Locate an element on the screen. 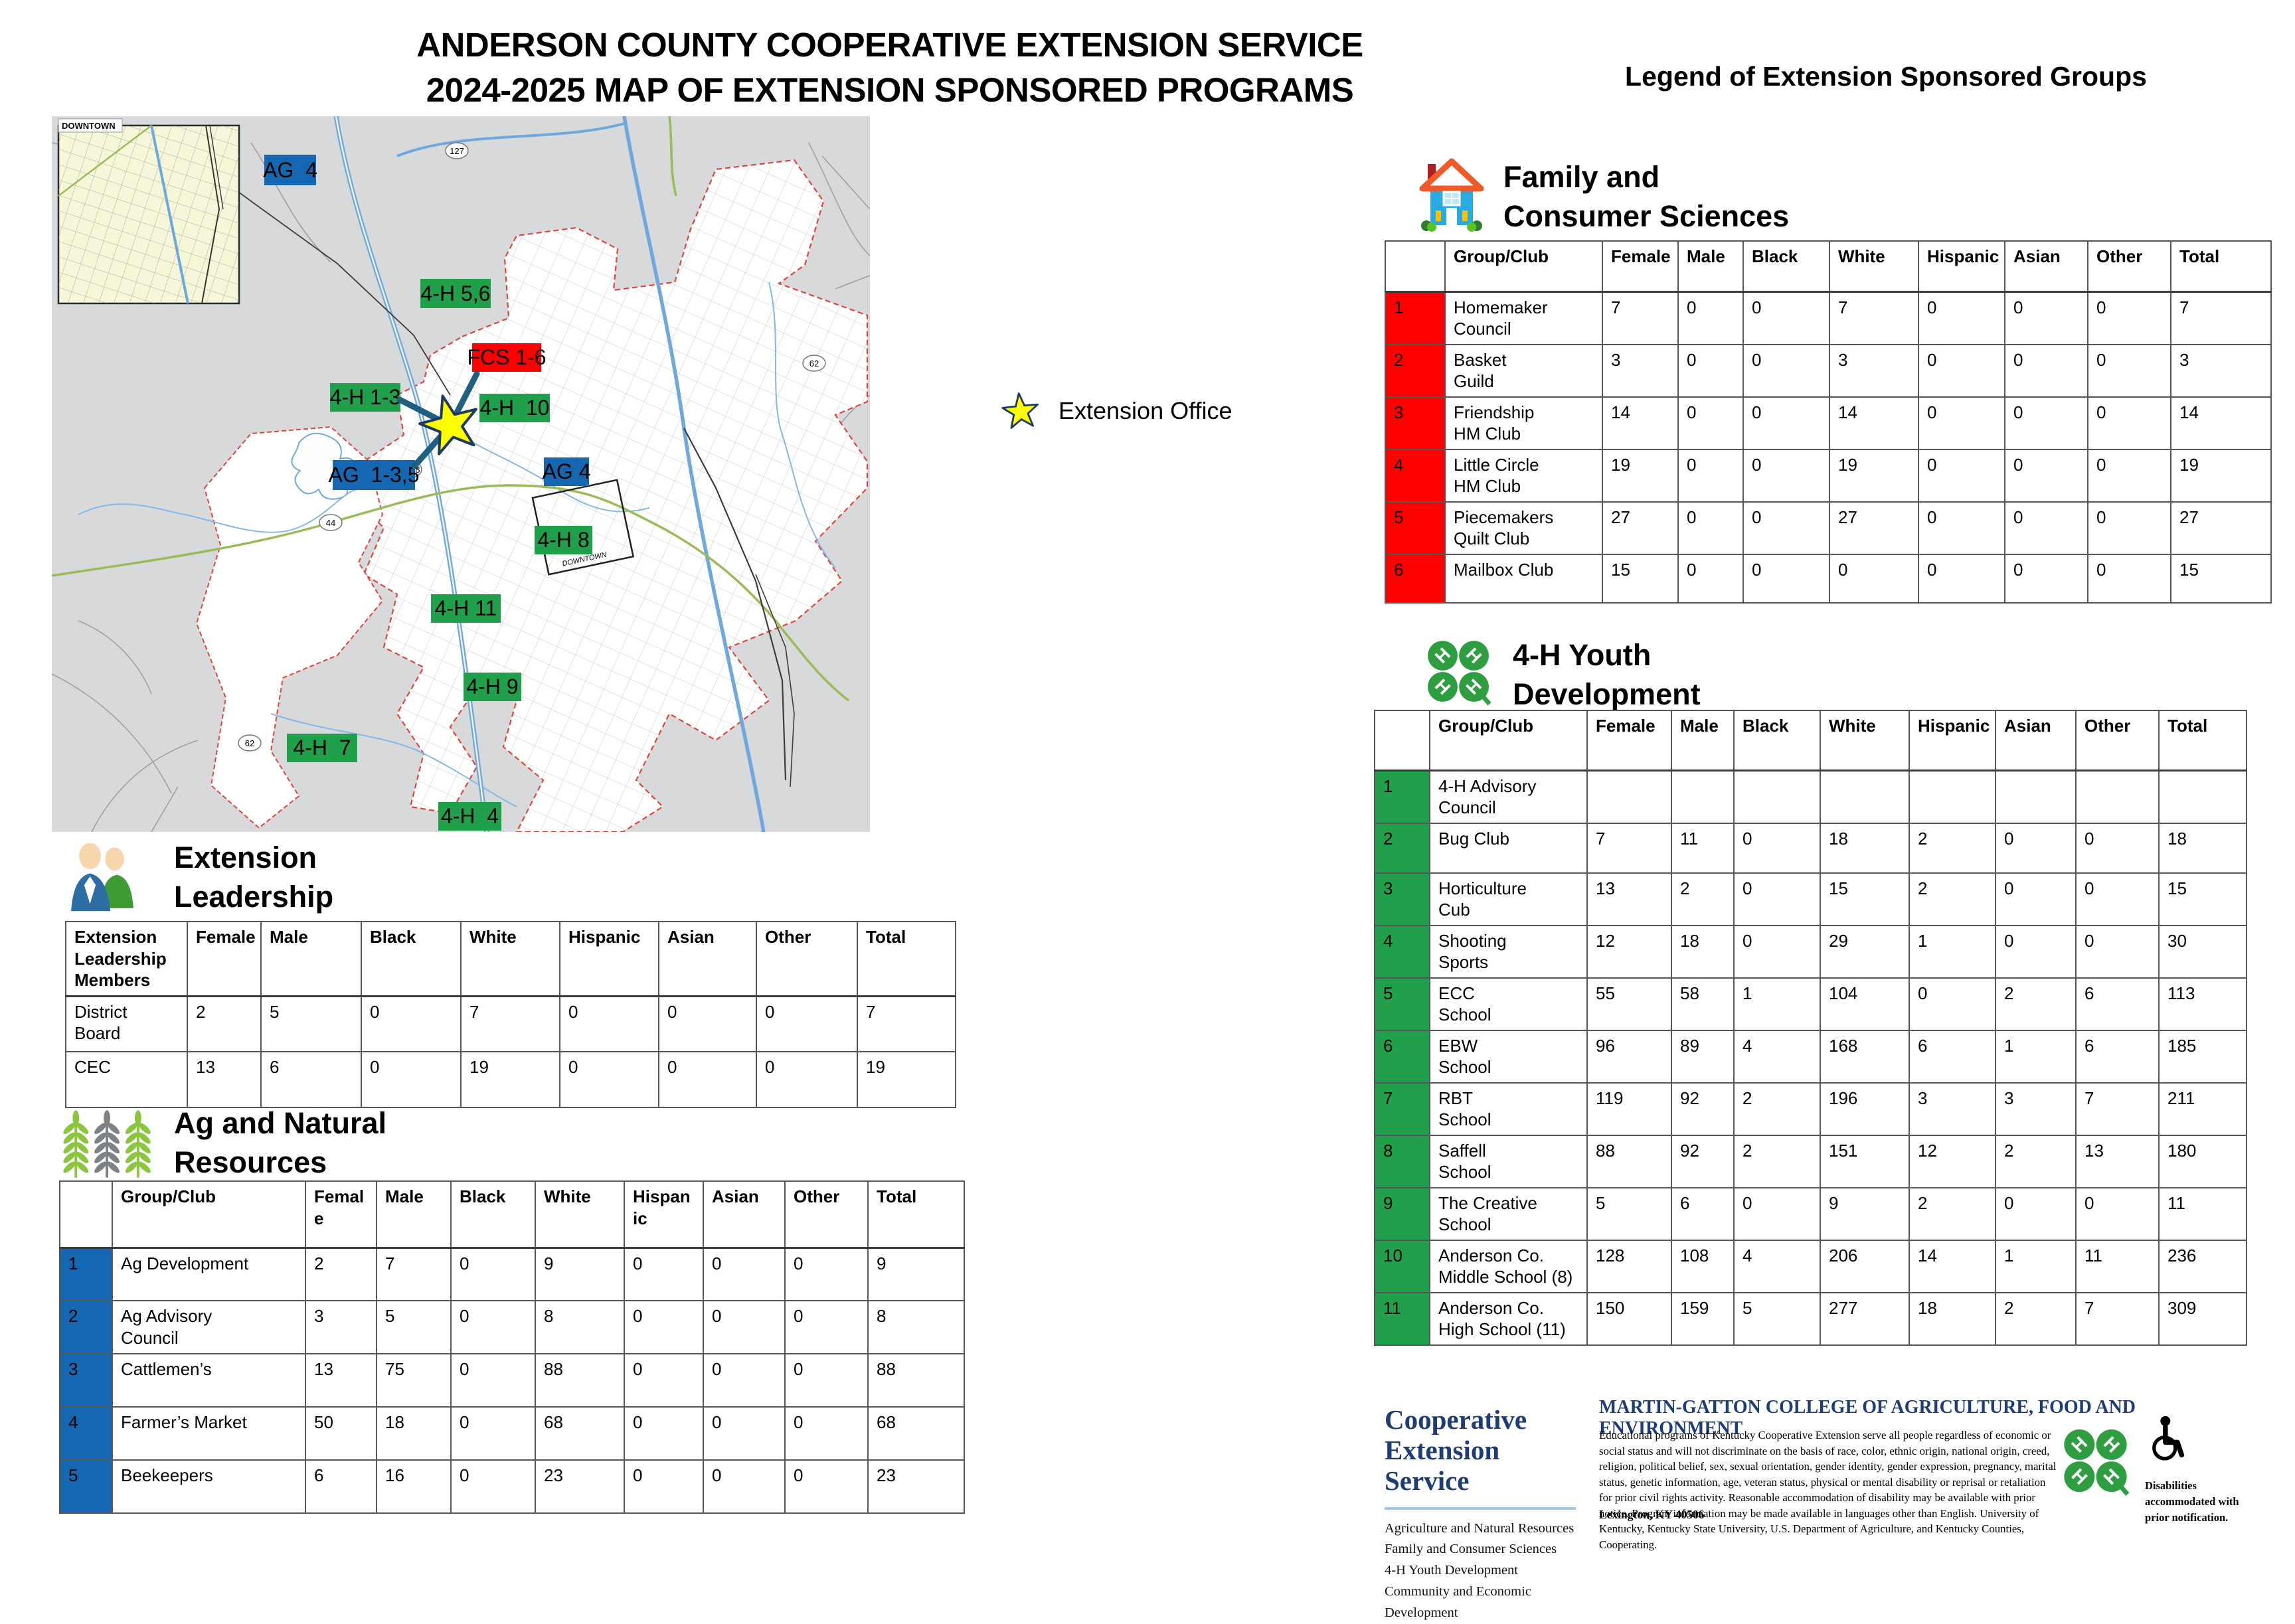  group-name-cell: District Board is located at coordinates (126, 1023).